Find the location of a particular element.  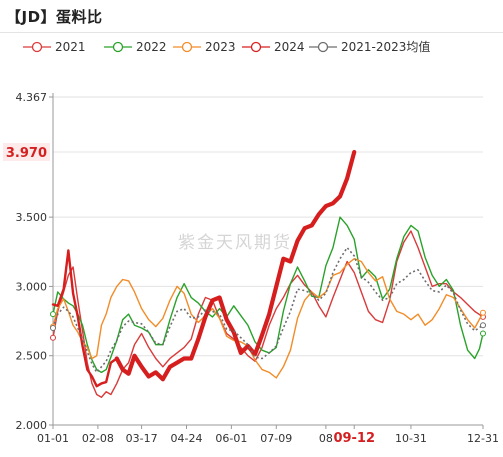

y-tick-label: 3.000 is located at coordinates (32, 286).